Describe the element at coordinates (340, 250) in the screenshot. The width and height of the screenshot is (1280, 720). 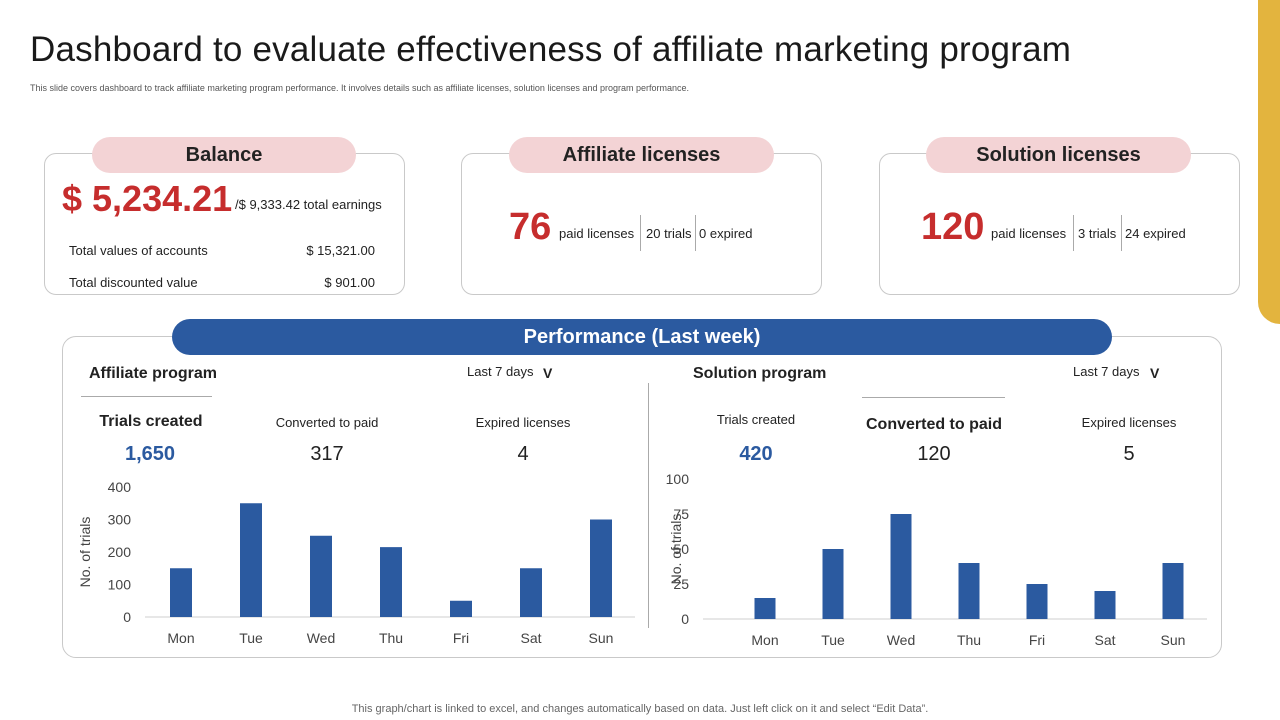
I see `balance-row-value: $ 15,321.00` at that location.